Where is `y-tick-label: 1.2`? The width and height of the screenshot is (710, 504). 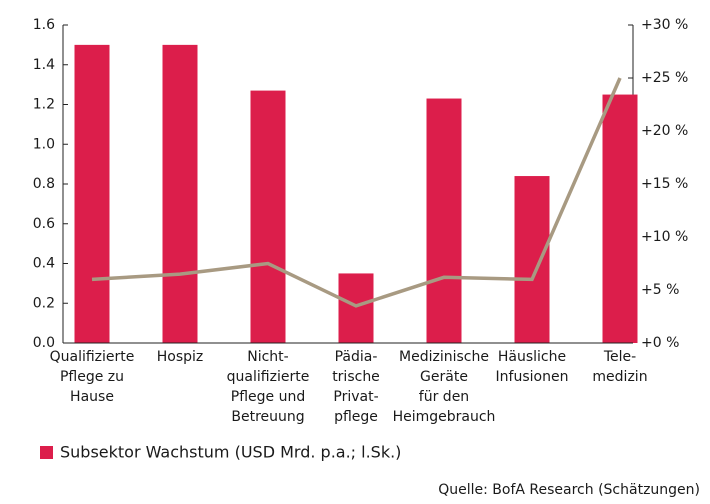 y-tick-label: 1.2 is located at coordinates (44, 105).